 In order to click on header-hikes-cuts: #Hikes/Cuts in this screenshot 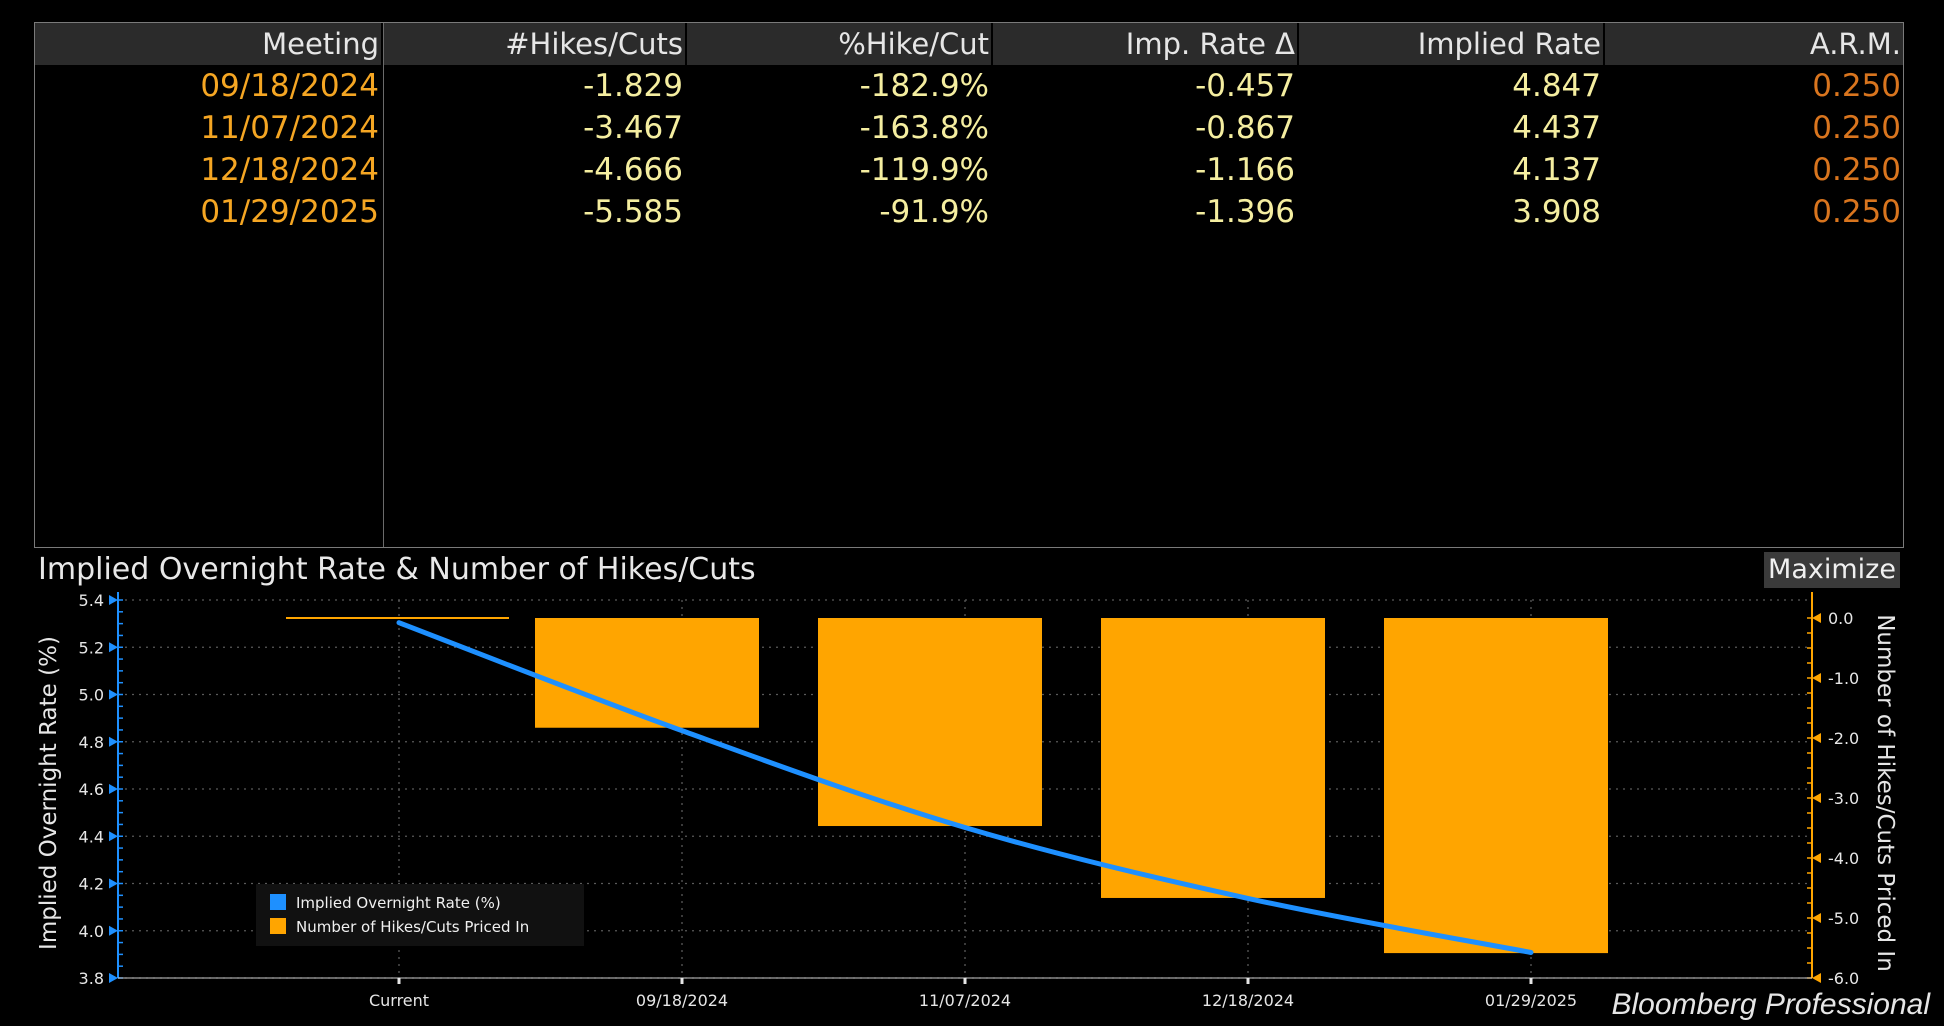, I will do `click(594, 44)`.